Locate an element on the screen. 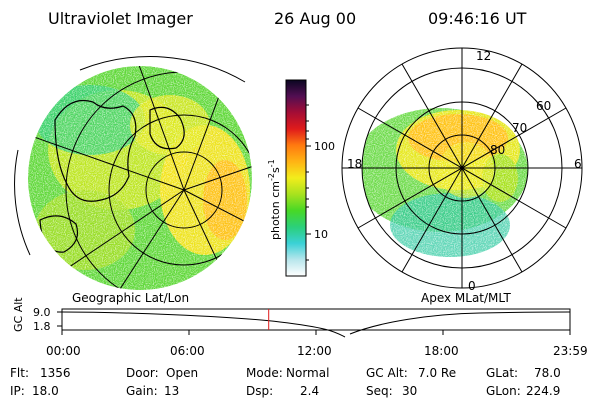 The image size is (600, 400). color-bar-label-10: 10 is located at coordinates (321, 234).